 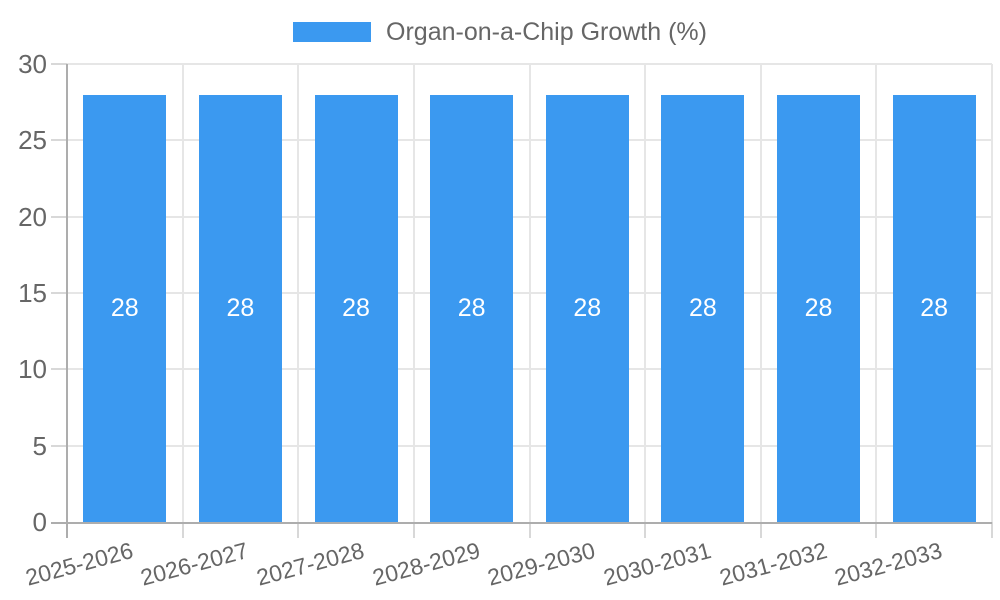 I want to click on chart-legend-item: Organ-on-a-Chip Growth (%), so click(x=500, y=32).